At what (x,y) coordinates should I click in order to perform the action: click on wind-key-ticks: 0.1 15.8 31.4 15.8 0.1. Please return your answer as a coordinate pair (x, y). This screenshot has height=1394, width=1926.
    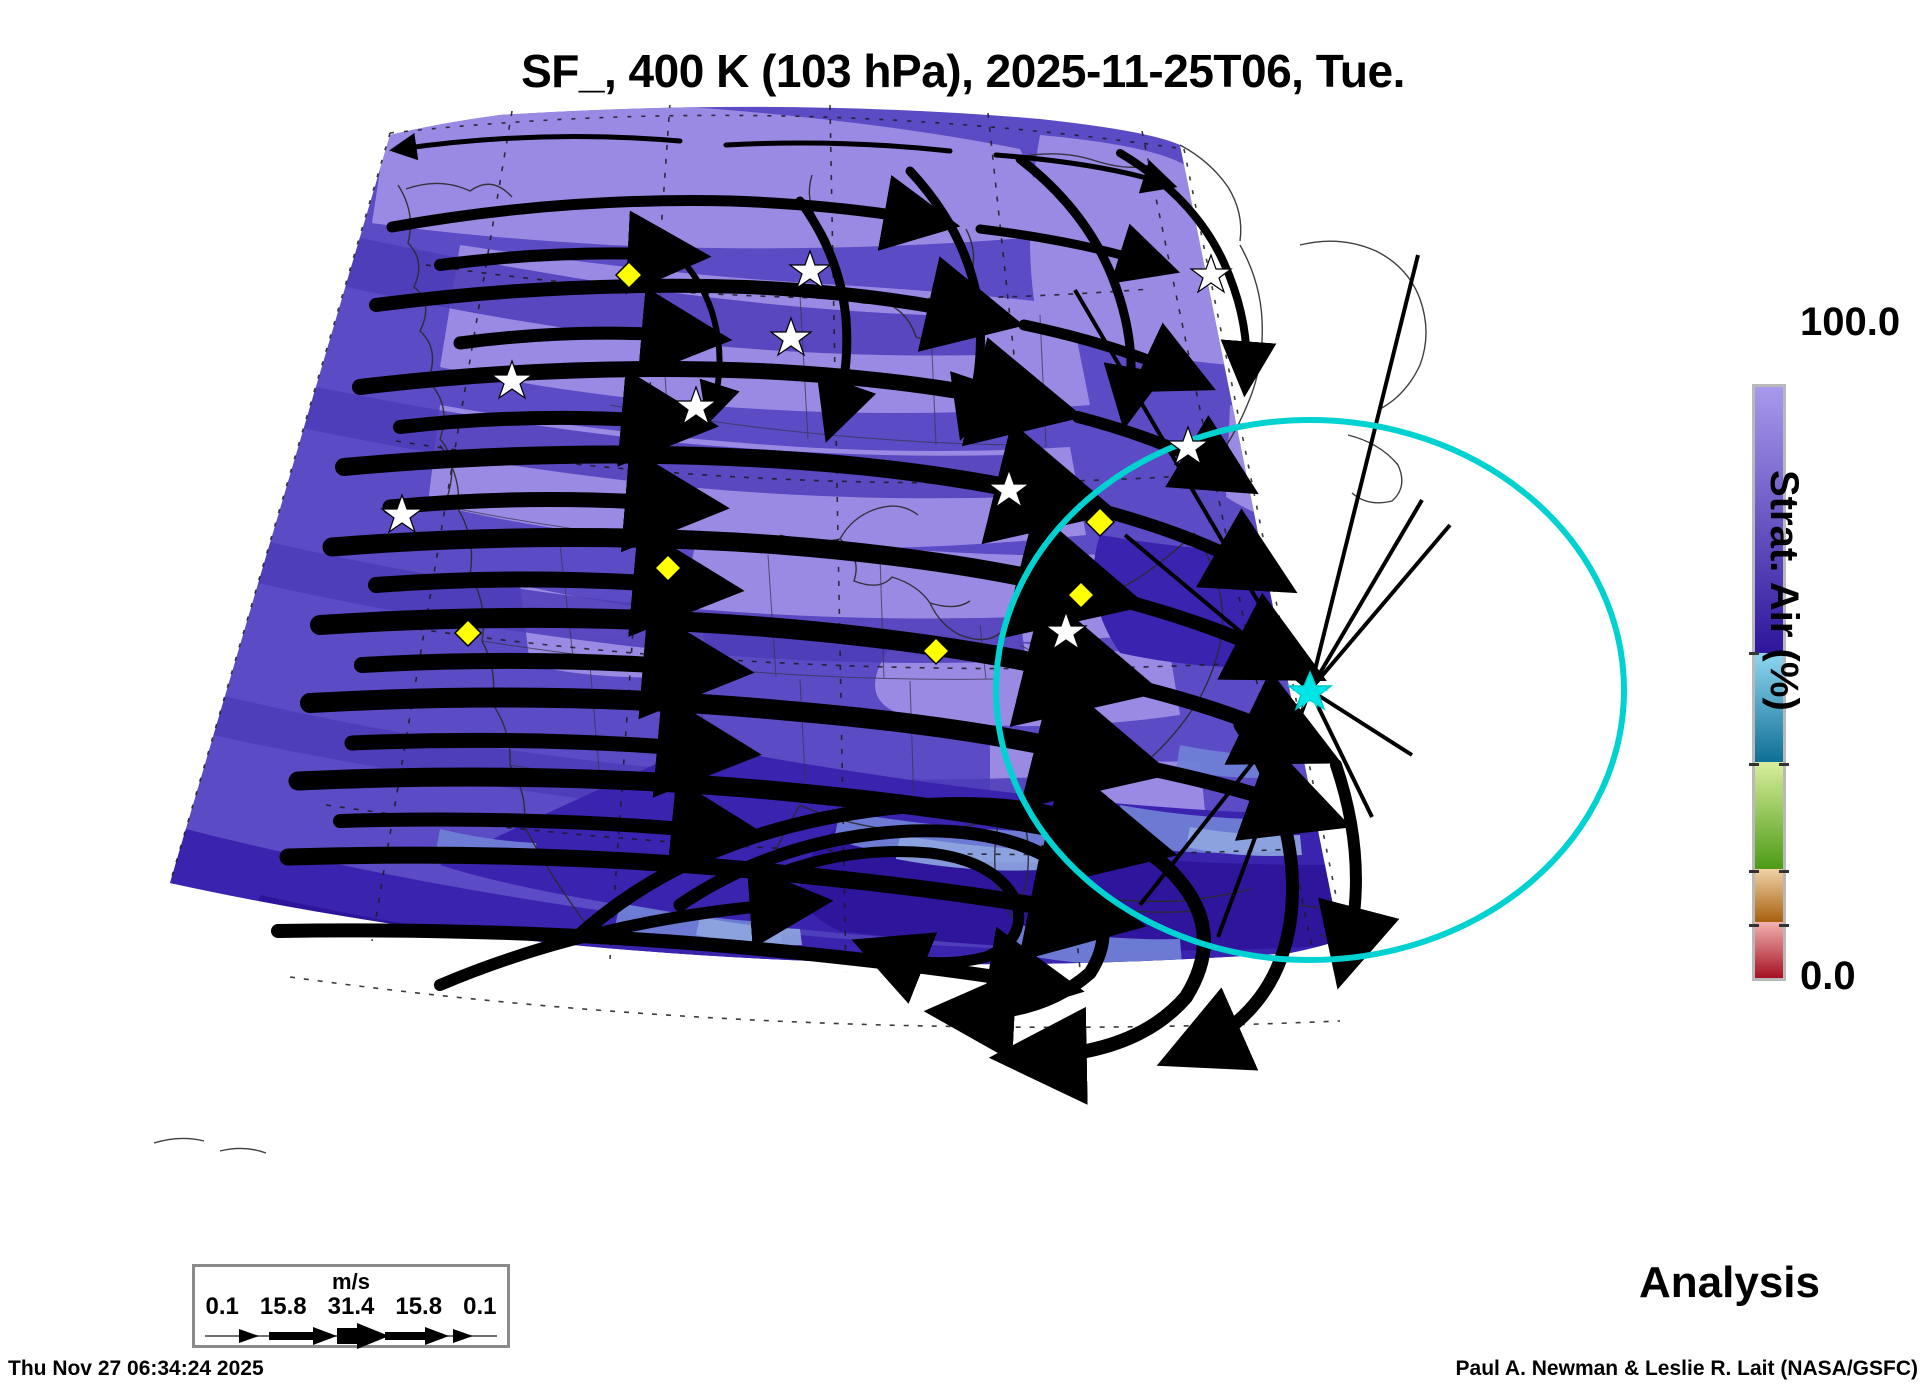
    Looking at the image, I should click on (351, 1307).